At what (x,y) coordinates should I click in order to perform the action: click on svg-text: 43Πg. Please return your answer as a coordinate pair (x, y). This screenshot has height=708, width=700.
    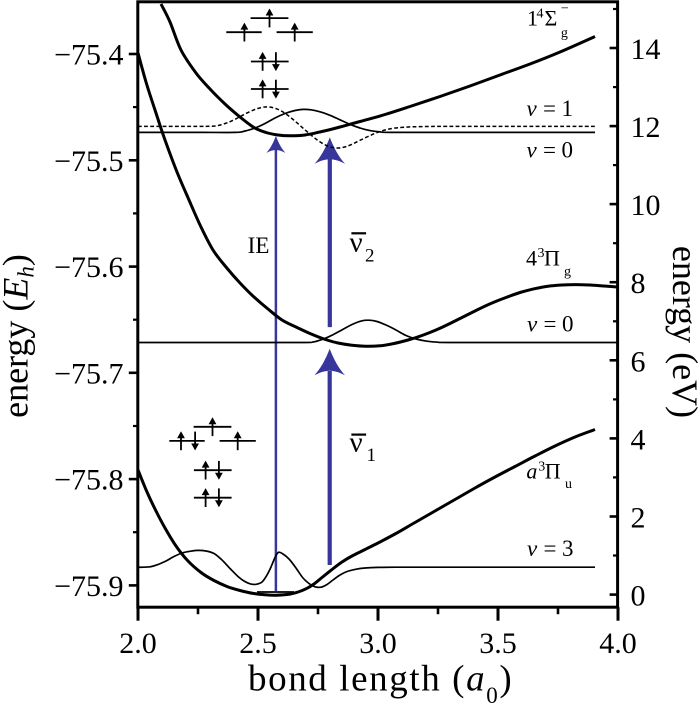
    Looking at the image, I should click on (548, 263).